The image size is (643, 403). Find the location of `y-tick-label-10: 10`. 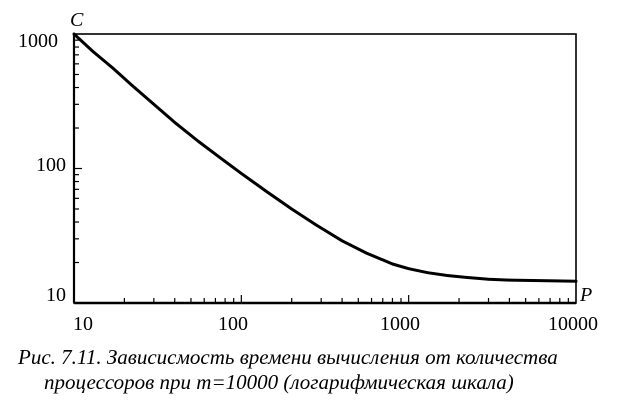

y-tick-label-10: 10 is located at coordinates (56, 295).